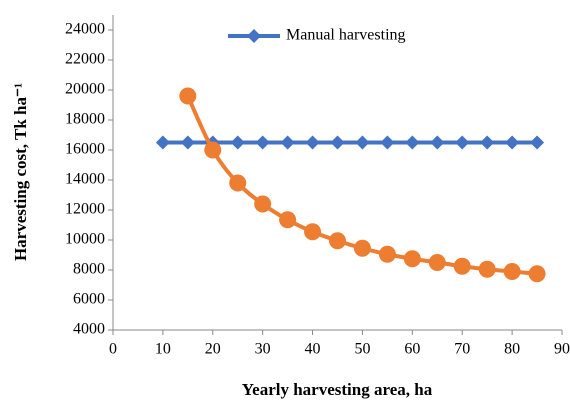 The width and height of the screenshot is (570, 402). What do you see at coordinates (562, 349) in the screenshot?
I see `x-tick-label: 90` at bounding box center [562, 349].